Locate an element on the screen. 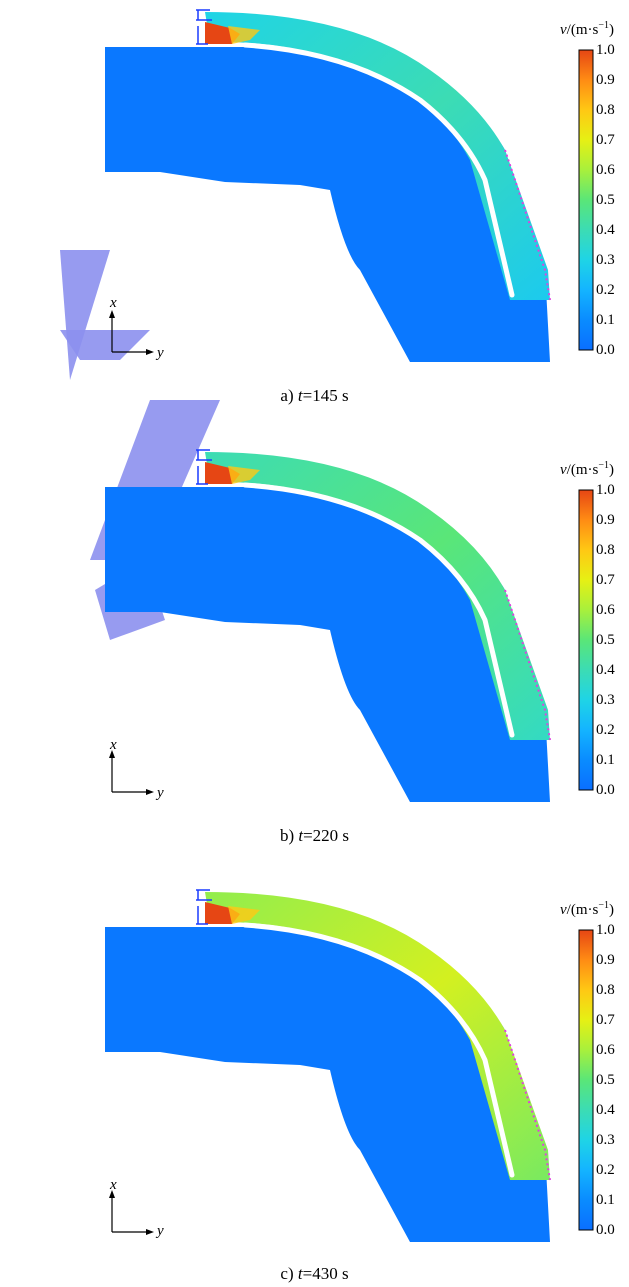 The height and width of the screenshot is (1287, 629). panel-caption: c) t=430 s is located at coordinates (314, 1273).